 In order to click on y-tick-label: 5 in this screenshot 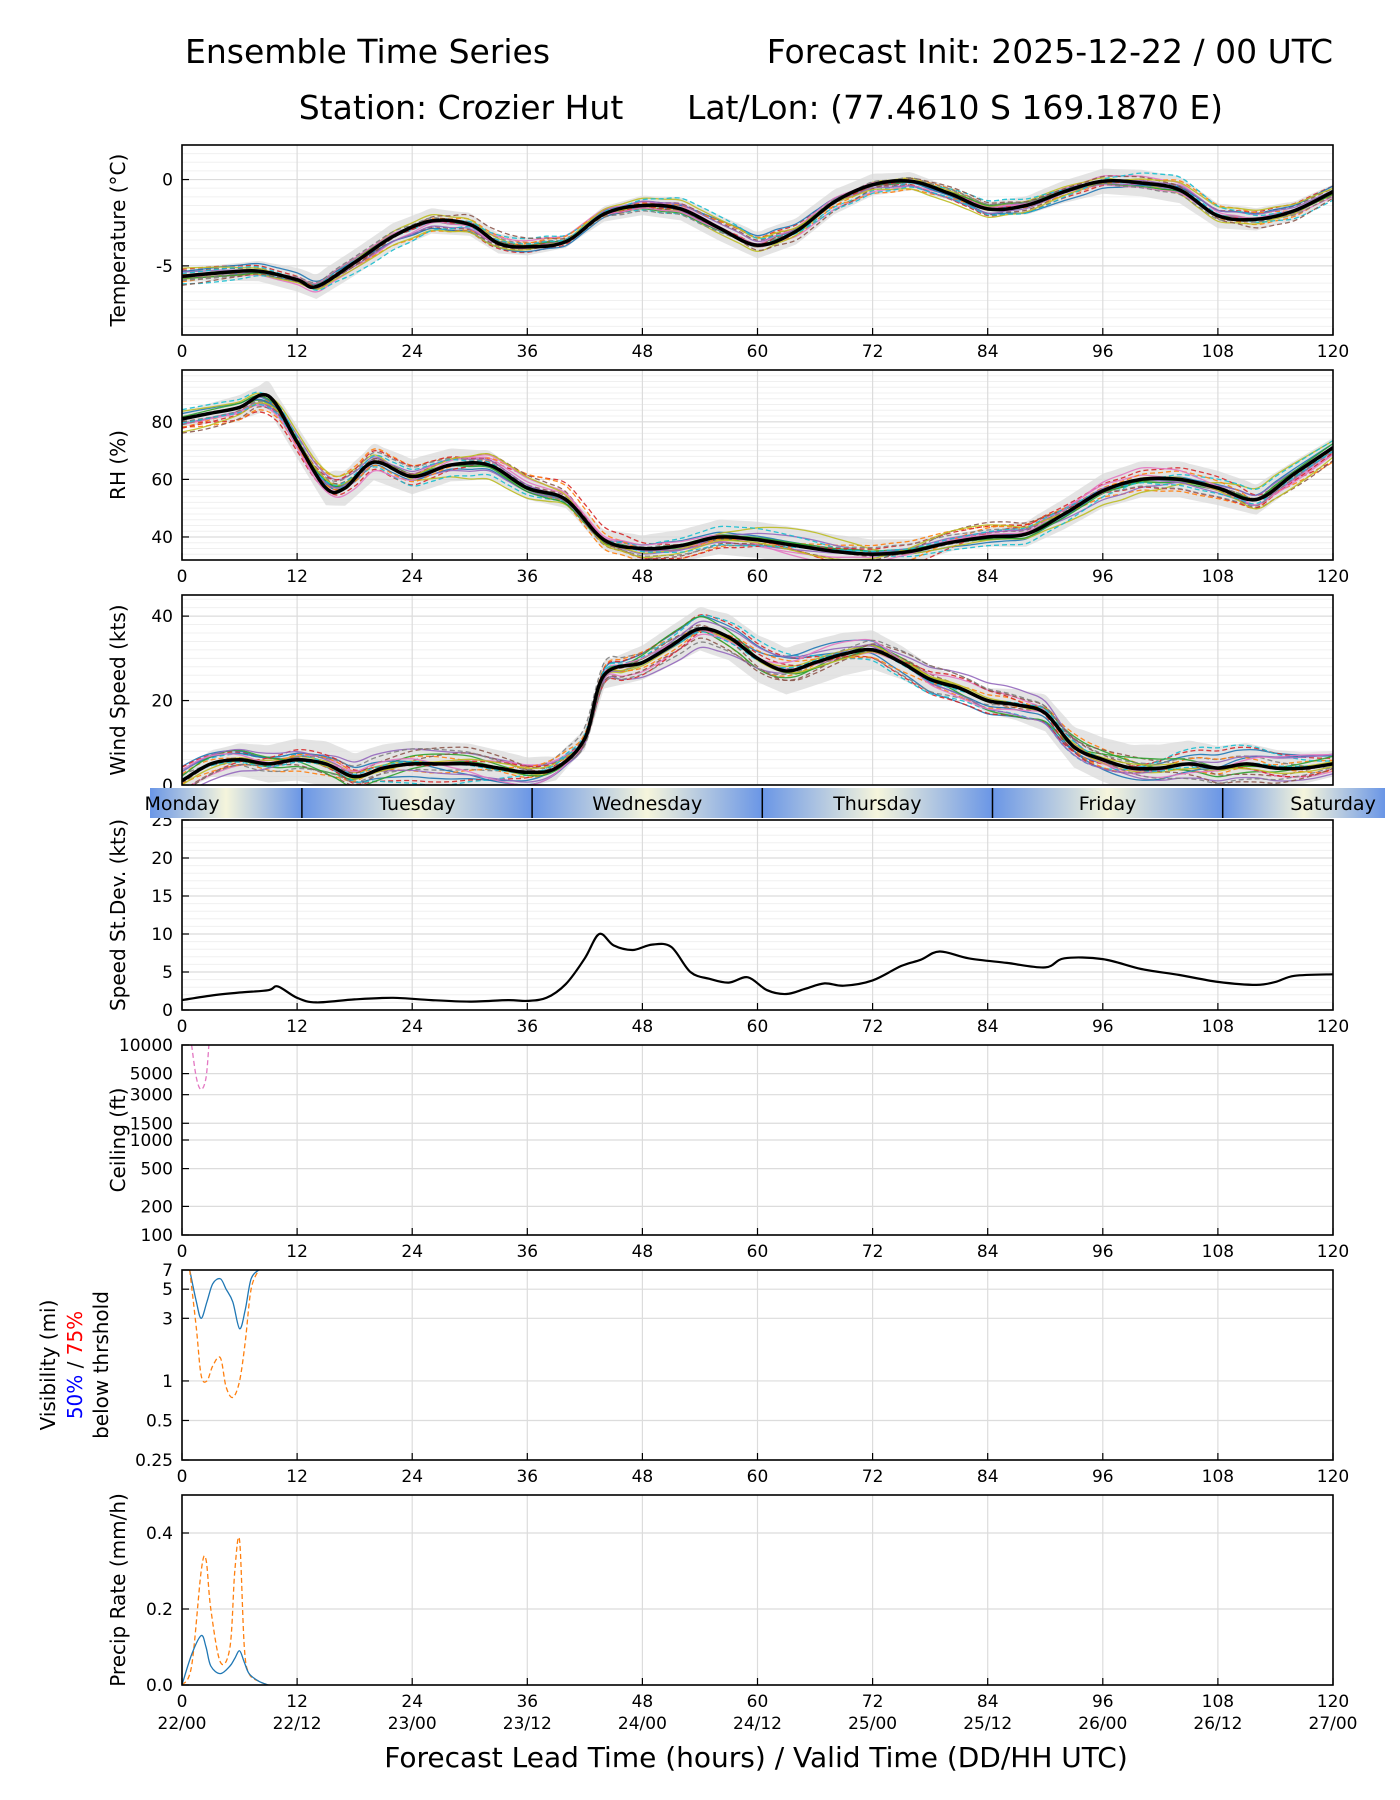, I will do `click(167, 1290)`.